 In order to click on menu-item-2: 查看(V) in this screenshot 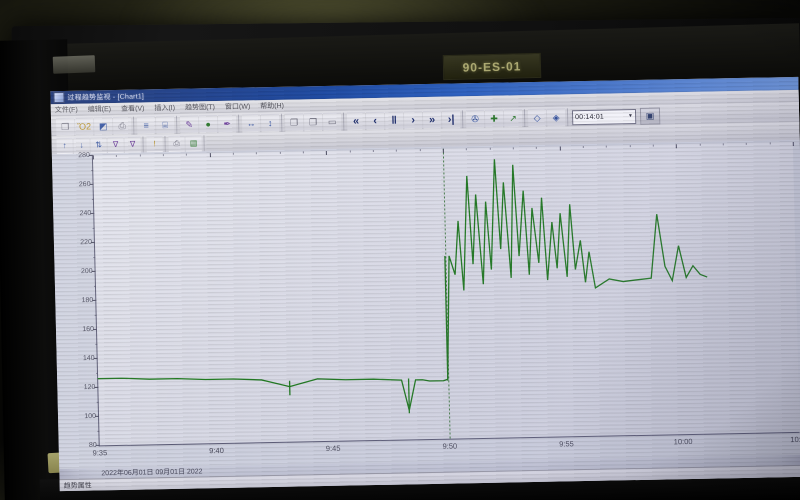, I will do `click(133, 109)`.